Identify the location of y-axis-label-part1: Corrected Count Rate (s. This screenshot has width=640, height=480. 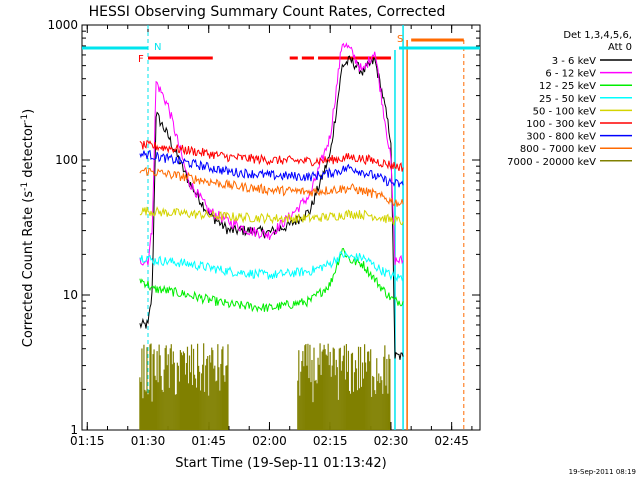
(28, 269).